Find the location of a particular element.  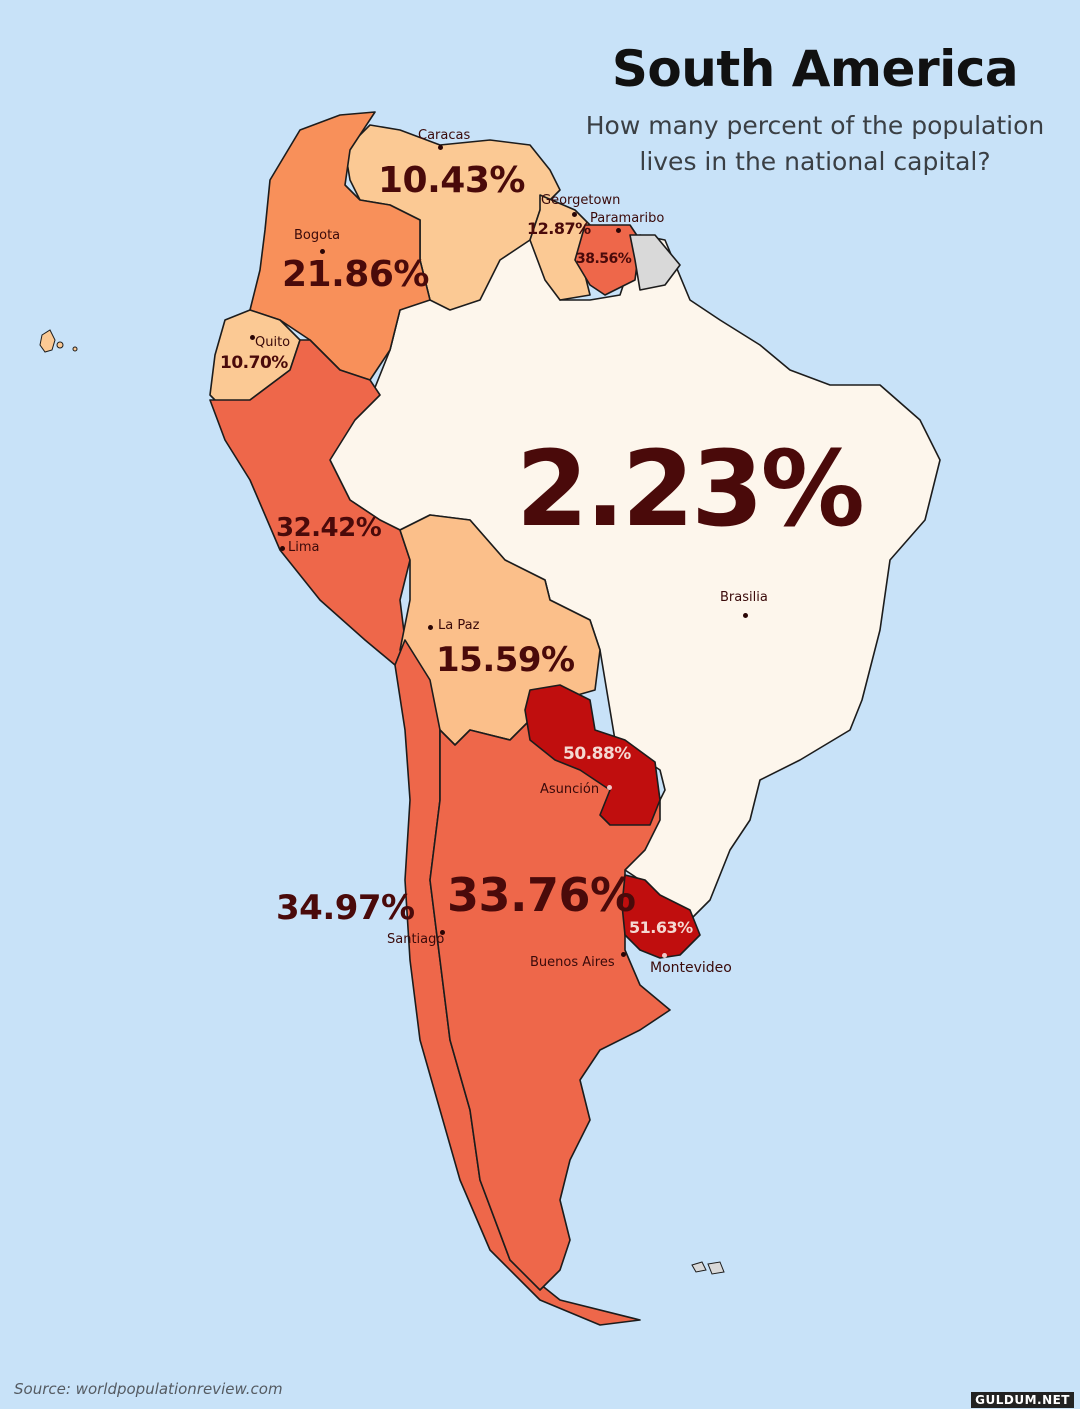

country-guyana is located at coordinates (560, 247).